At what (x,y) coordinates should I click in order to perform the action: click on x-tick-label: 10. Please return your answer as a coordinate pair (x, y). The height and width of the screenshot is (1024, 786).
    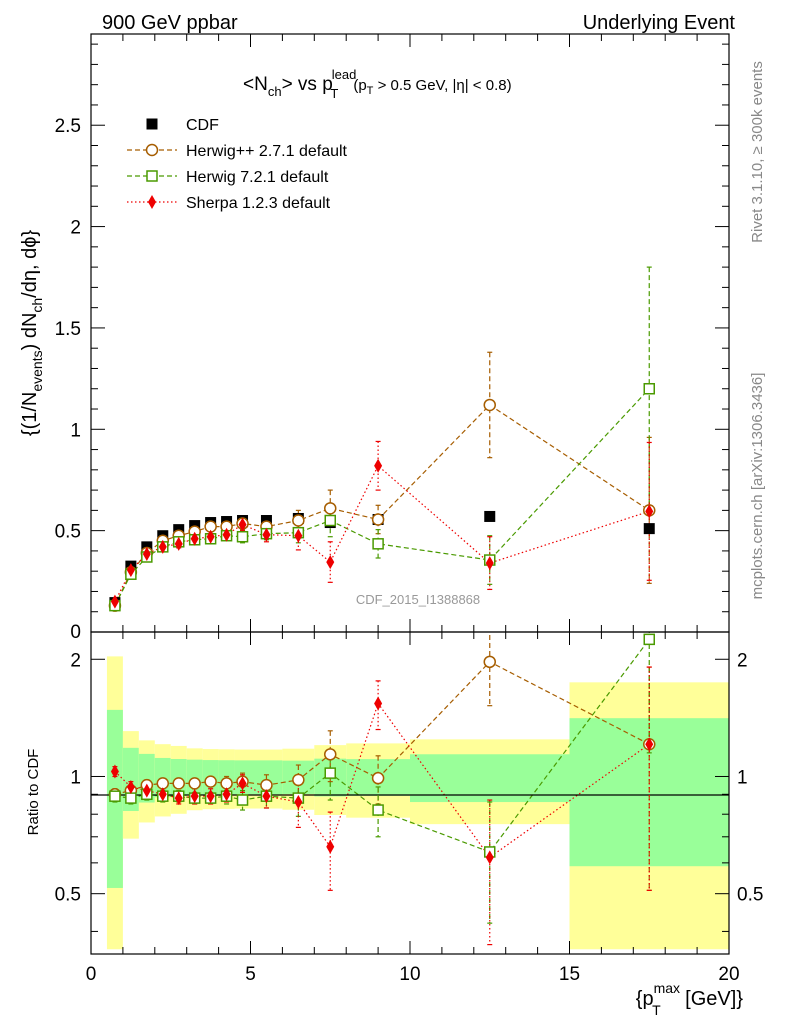
    Looking at the image, I should click on (409, 974).